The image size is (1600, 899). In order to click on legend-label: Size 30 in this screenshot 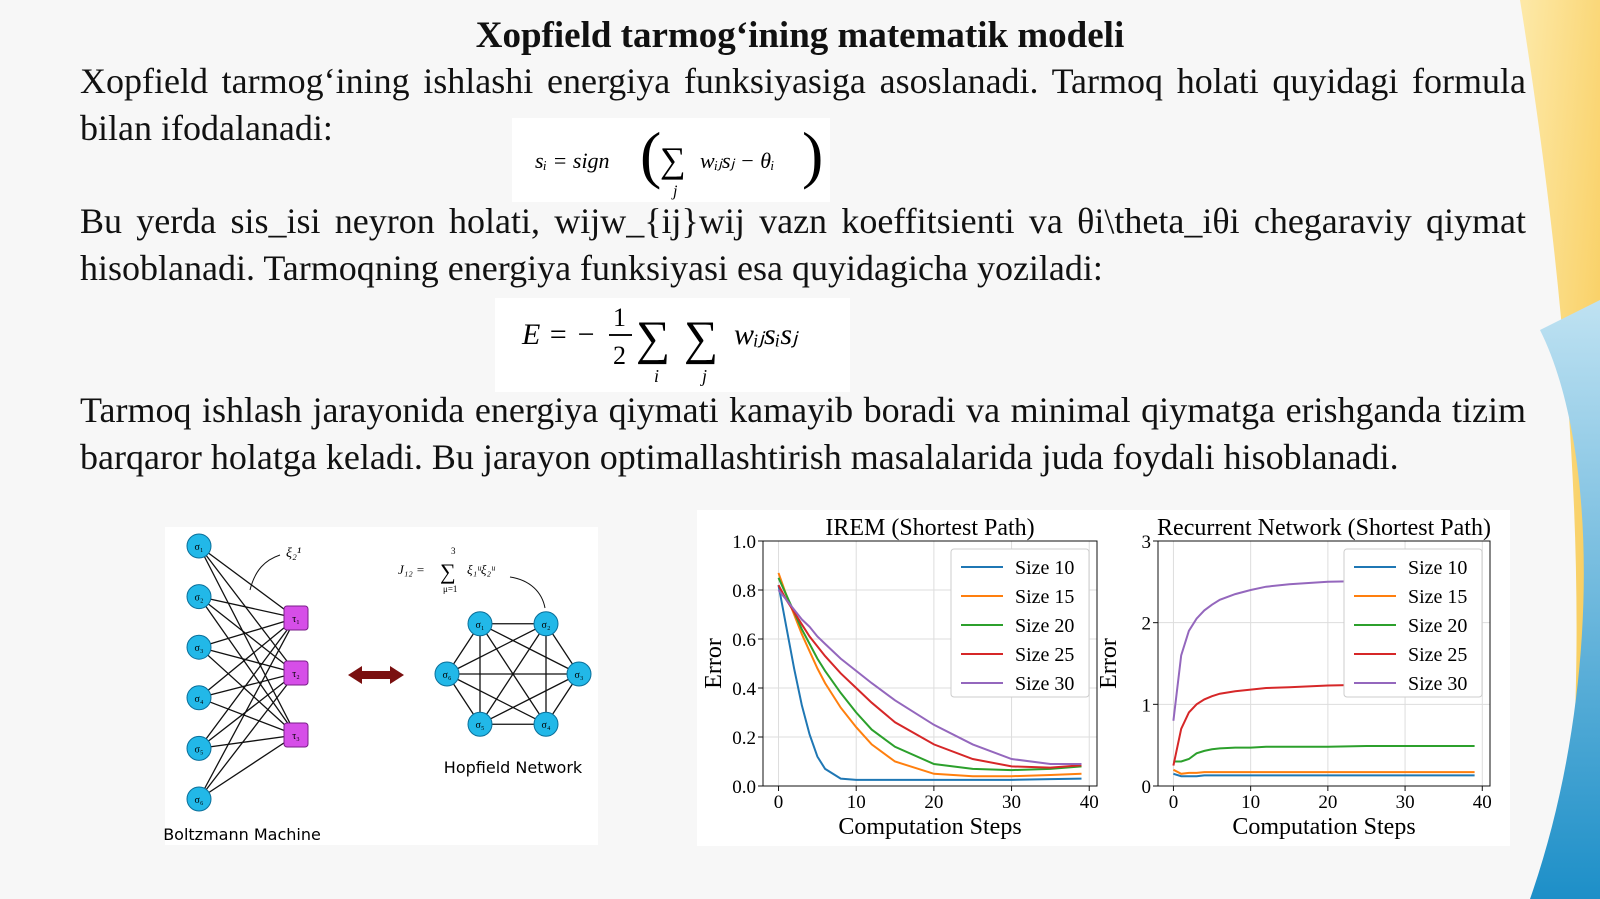, I will do `click(1044, 684)`.